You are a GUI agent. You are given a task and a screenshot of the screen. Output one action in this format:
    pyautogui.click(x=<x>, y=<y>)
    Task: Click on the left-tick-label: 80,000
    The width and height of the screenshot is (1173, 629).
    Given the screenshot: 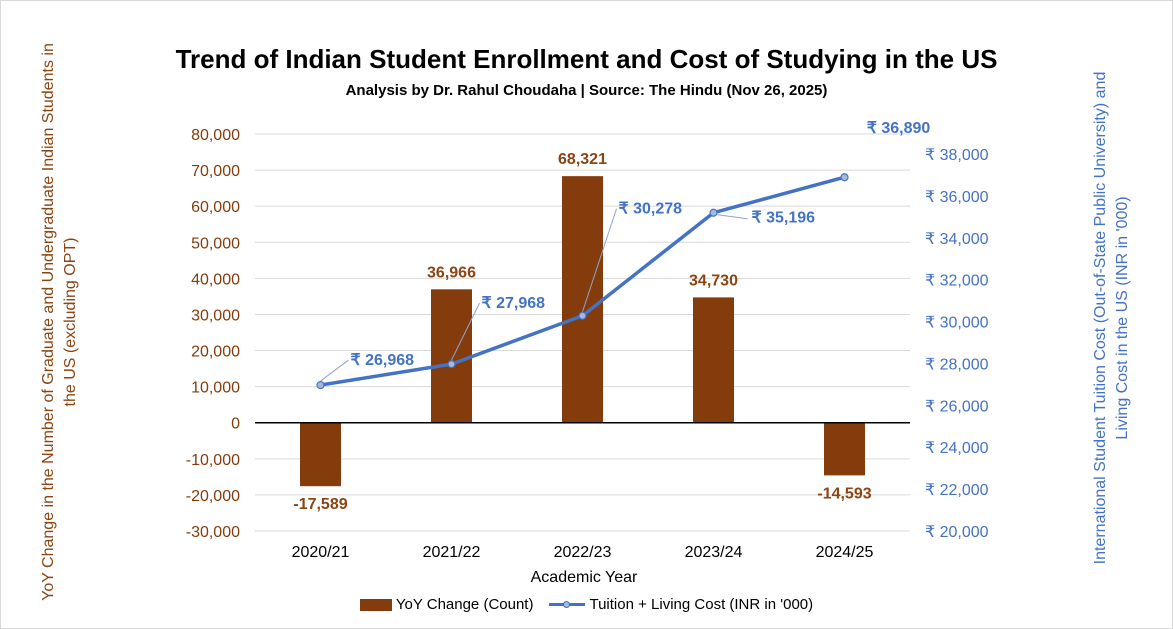 What is the action you would take?
    pyautogui.click(x=215, y=135)
    